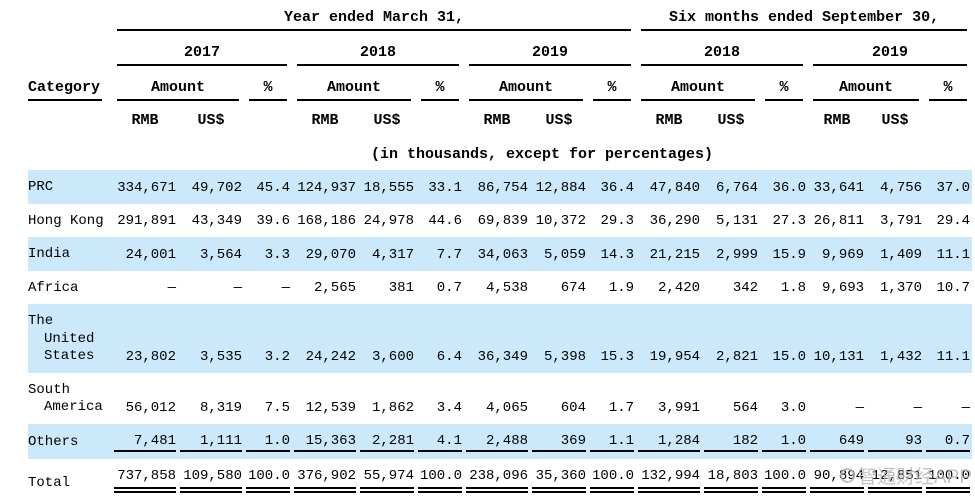 This screenshot has width=975, height=500. What do you see at coordinates (669, 338) in the screenshot?
I see `value-cell: 19,954` at bounding box center [669, 338].